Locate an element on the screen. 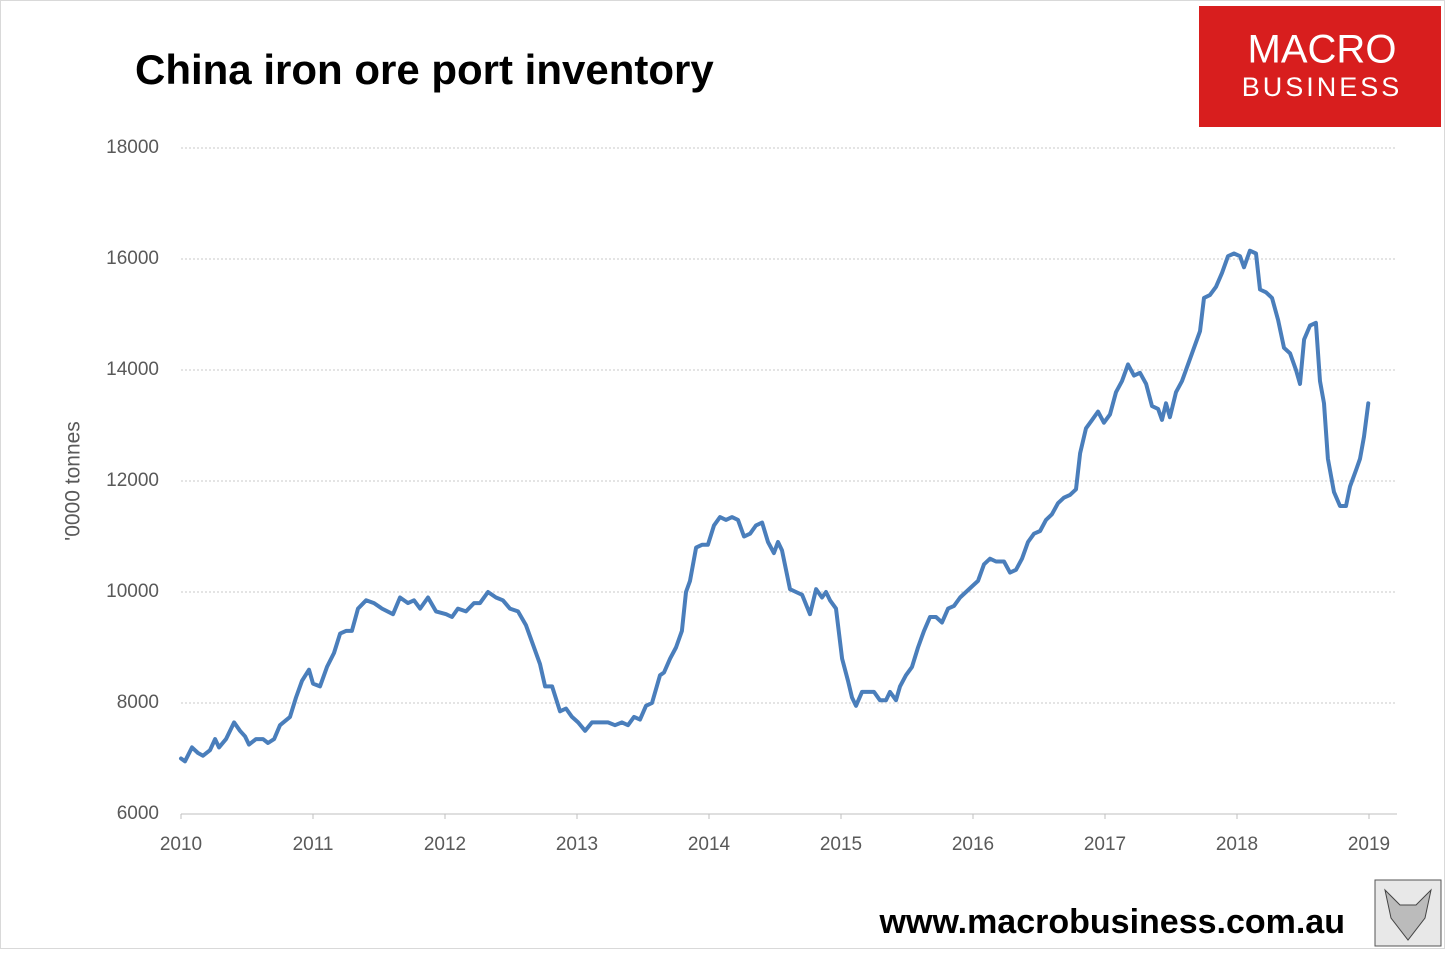 This screenshot has width=1445, height=954. logo-text: MACRO is located at coordinates (1322, 50).